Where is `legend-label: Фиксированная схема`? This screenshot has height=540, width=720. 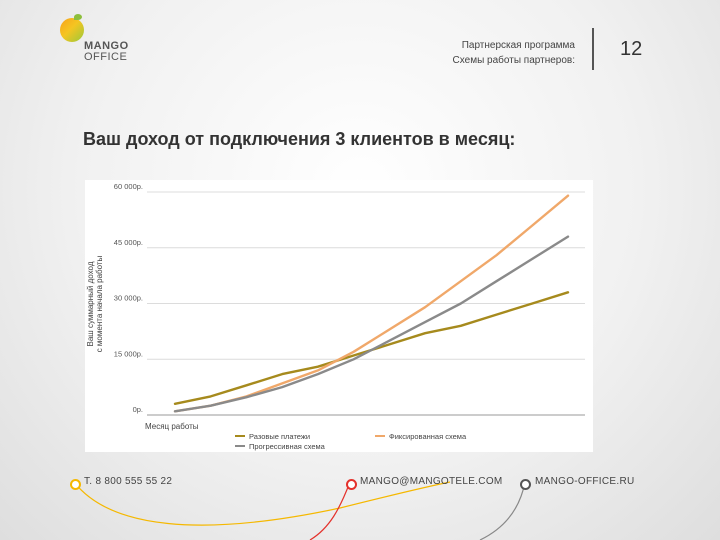
legend-label: Фиксированная схема is located at coordinates (428, 436).